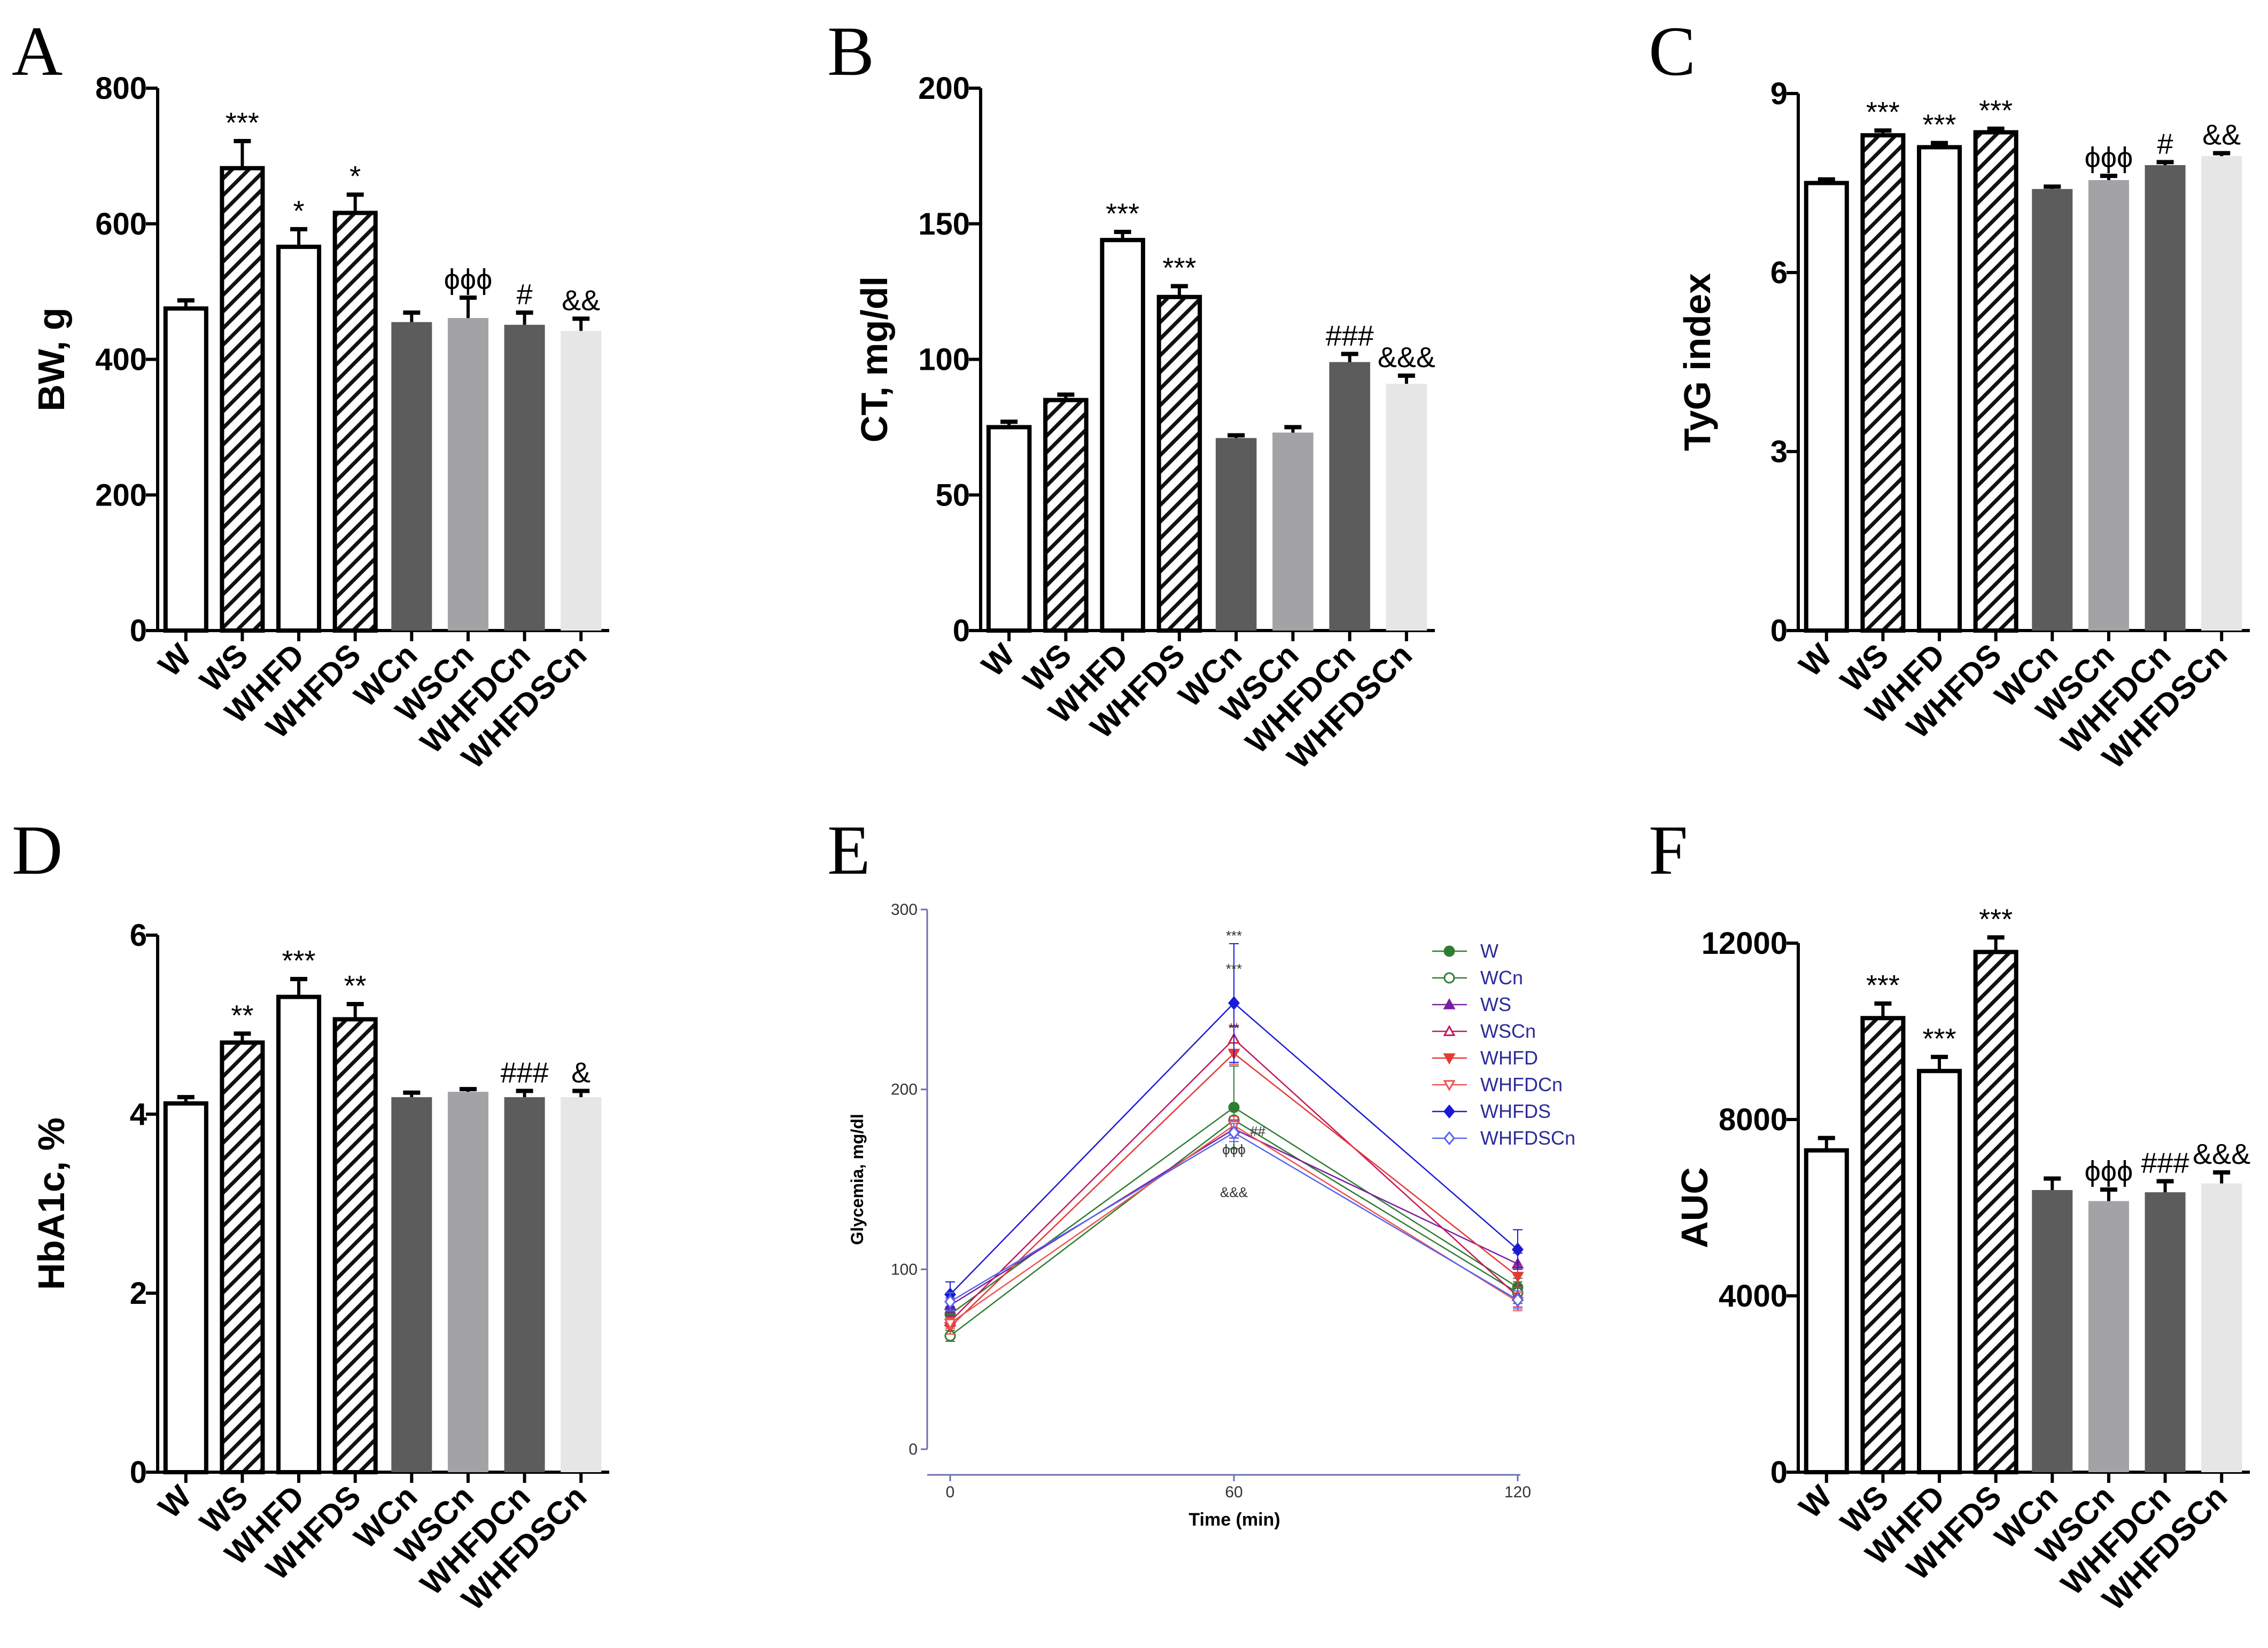 This screenshot has height=1648, width=2268. Describe the element at coordinates (138, 1293) in the screenshot. I see `y-tick-label: 2` at that location.